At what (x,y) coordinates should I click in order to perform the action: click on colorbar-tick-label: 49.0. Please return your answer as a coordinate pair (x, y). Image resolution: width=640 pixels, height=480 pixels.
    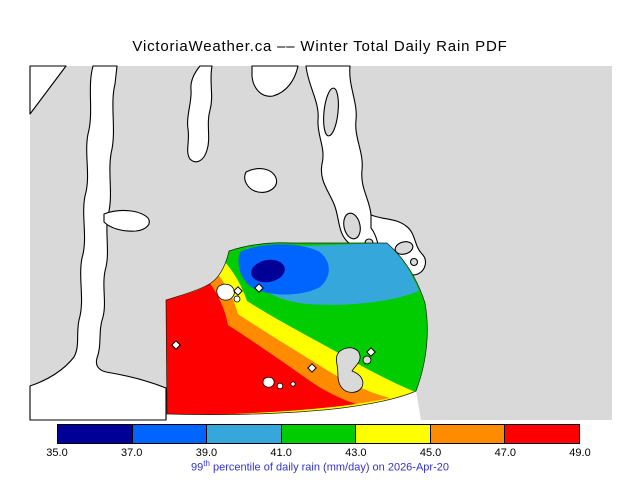
    Looking at the image, I should click on (580, 453).